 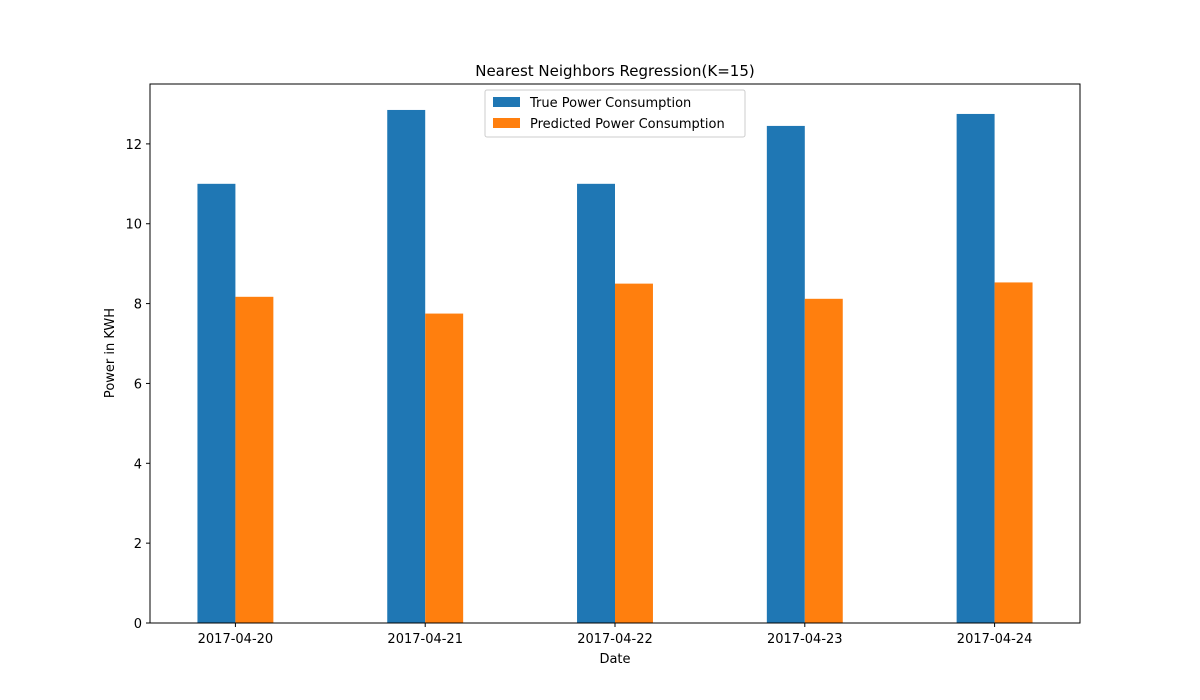 I want to click on y-tick-label-10: 10, so click(x=133, y=225).